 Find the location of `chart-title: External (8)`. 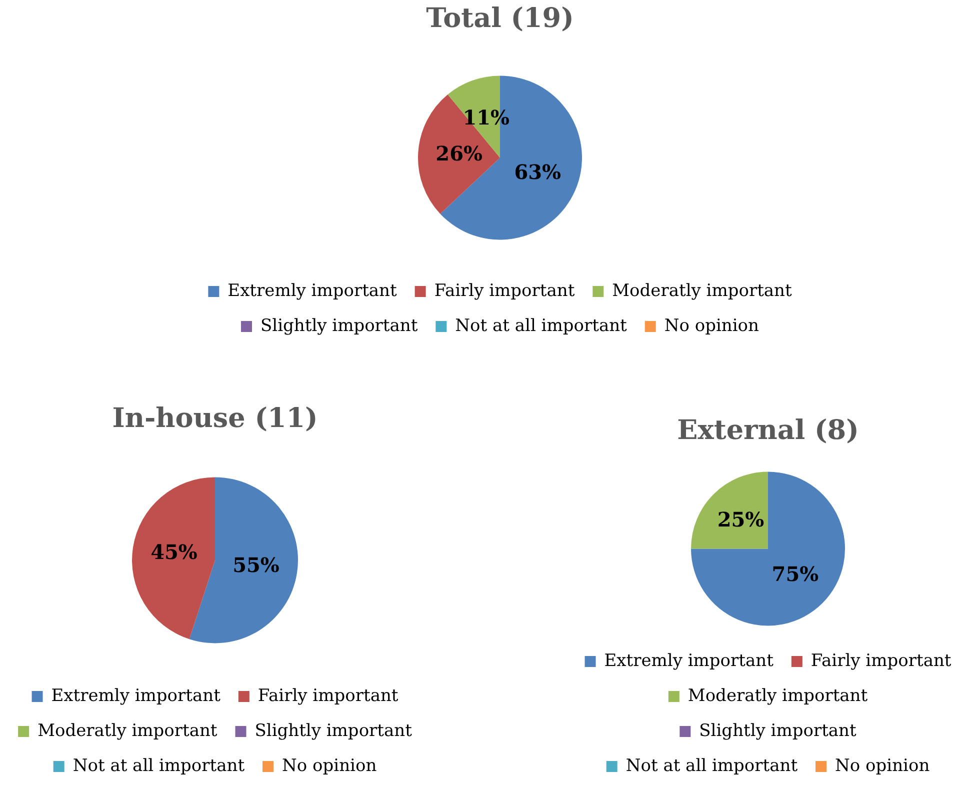

chart-title: External (8) is located at coordinates (768, 430).